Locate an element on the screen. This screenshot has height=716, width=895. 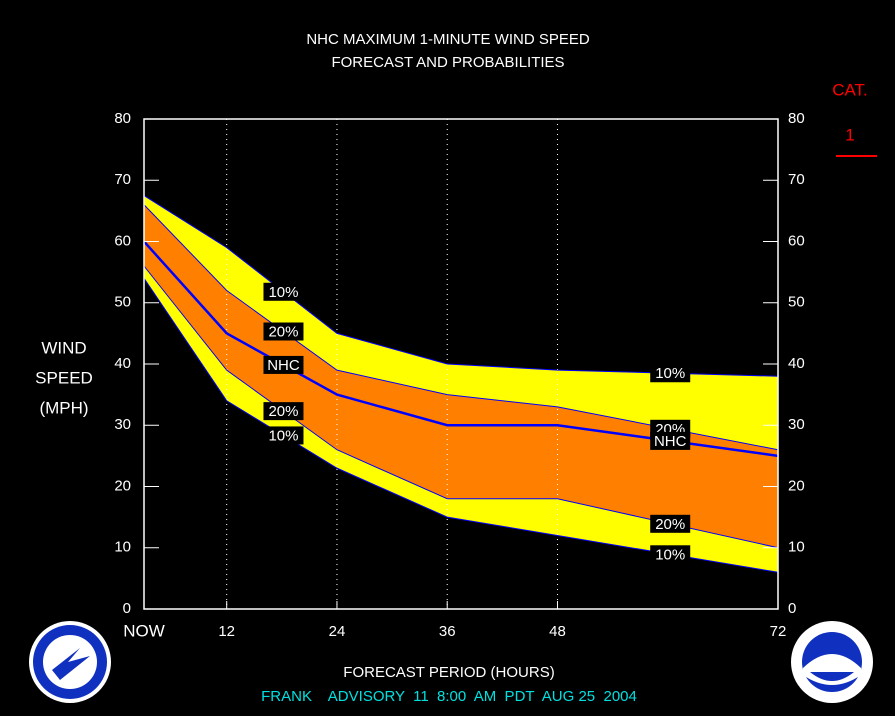
x-tick-label: 72 is located at coordinates (778, 631).